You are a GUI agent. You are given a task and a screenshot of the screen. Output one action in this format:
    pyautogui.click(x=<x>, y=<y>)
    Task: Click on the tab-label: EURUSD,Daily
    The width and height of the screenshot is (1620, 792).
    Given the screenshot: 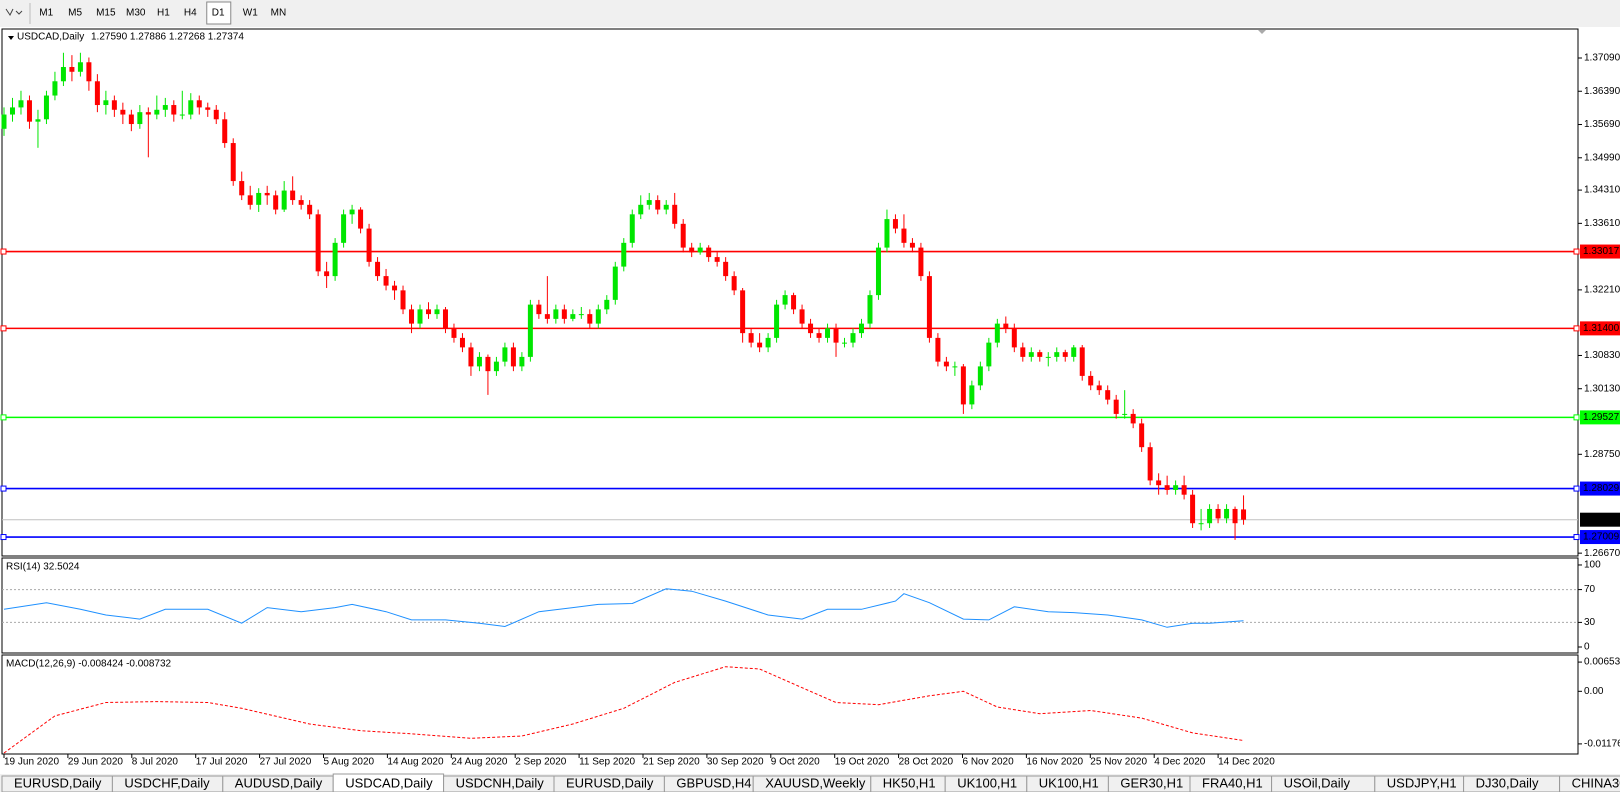 What is the action you would take?
    pyautogui.click(x=58, y=782)
    